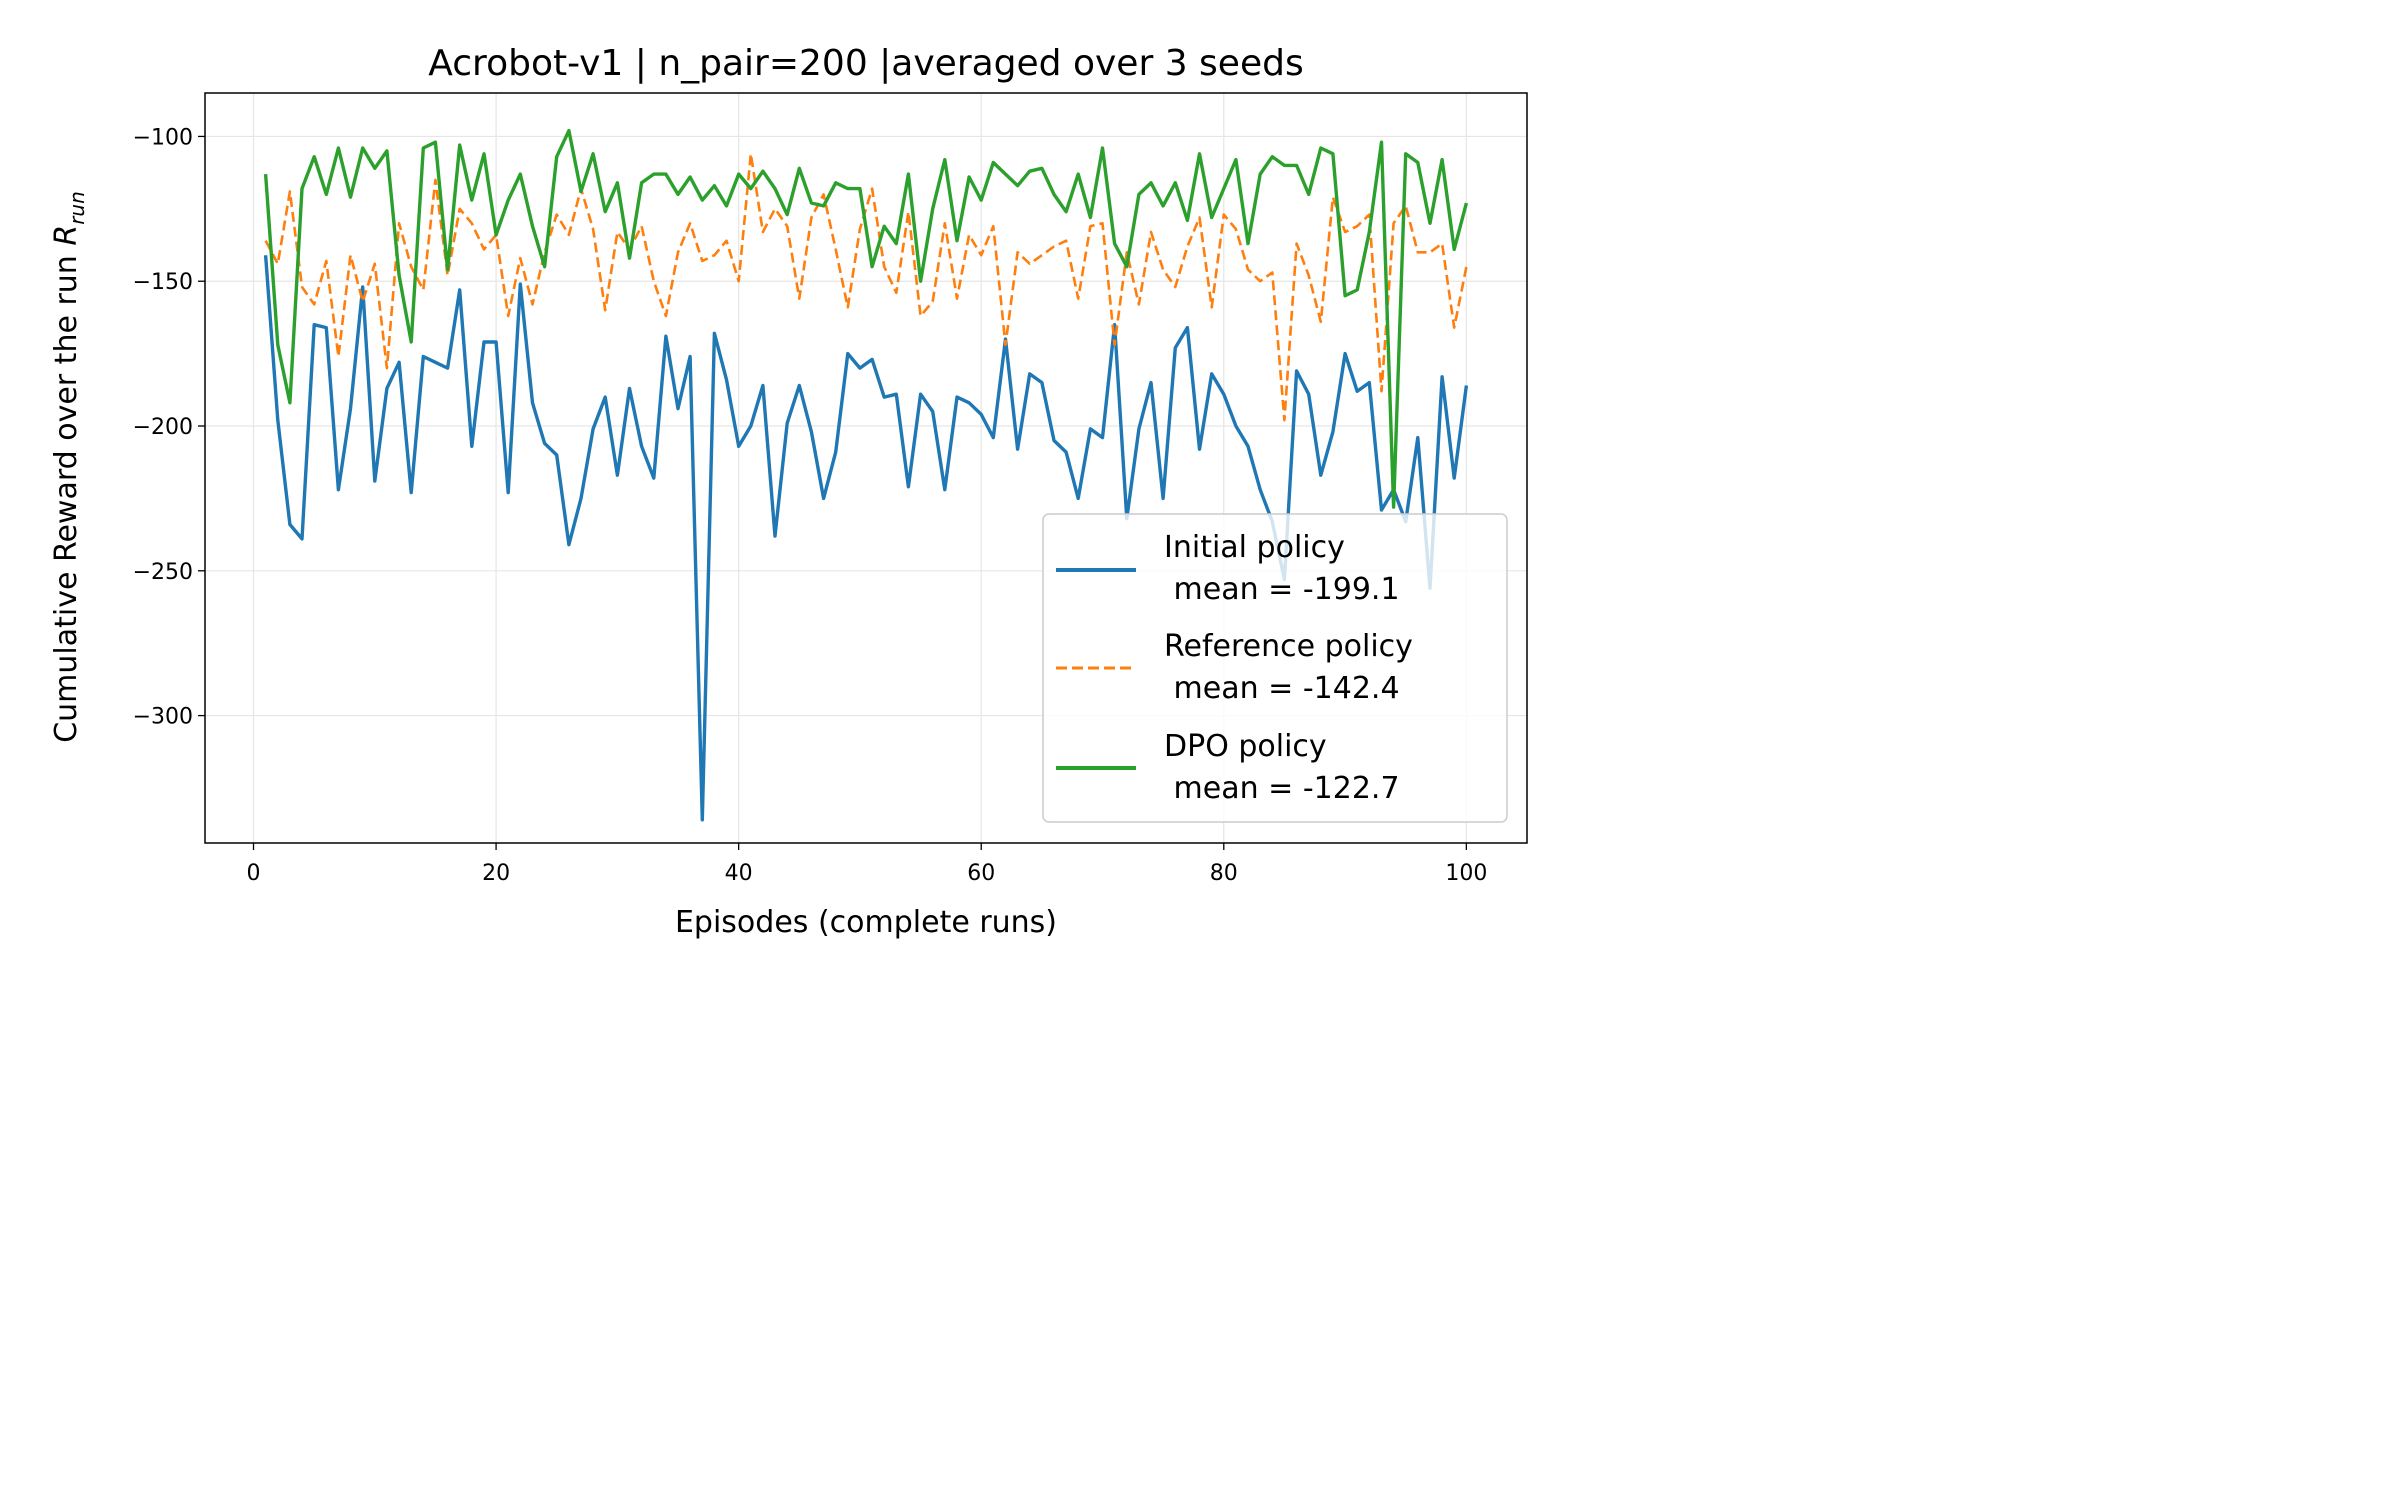 The width and height of the screenshot is (2400, 1500). Describe the element at coordinates (1466, 873) in the screenshot. I see `x-tick-label: 100` at that location.